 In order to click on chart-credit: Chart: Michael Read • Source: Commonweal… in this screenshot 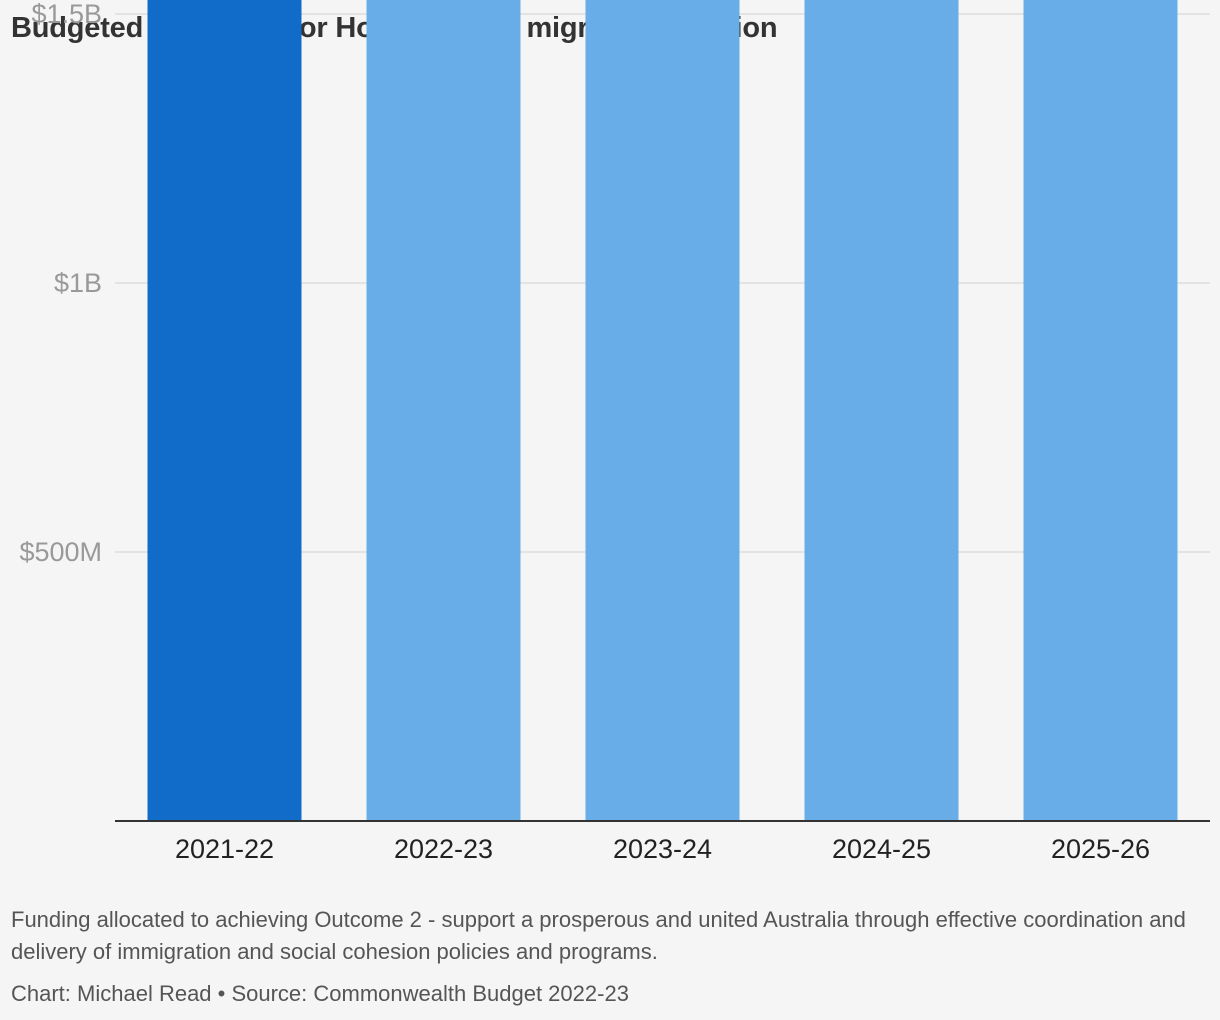, I will do `click(320, 993)`.